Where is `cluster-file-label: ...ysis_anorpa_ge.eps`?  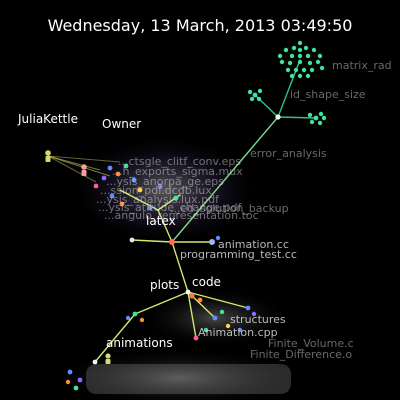
cluster-file-label: ...ysis_anorpa_ge.eps is located at coordinates (165, 181).